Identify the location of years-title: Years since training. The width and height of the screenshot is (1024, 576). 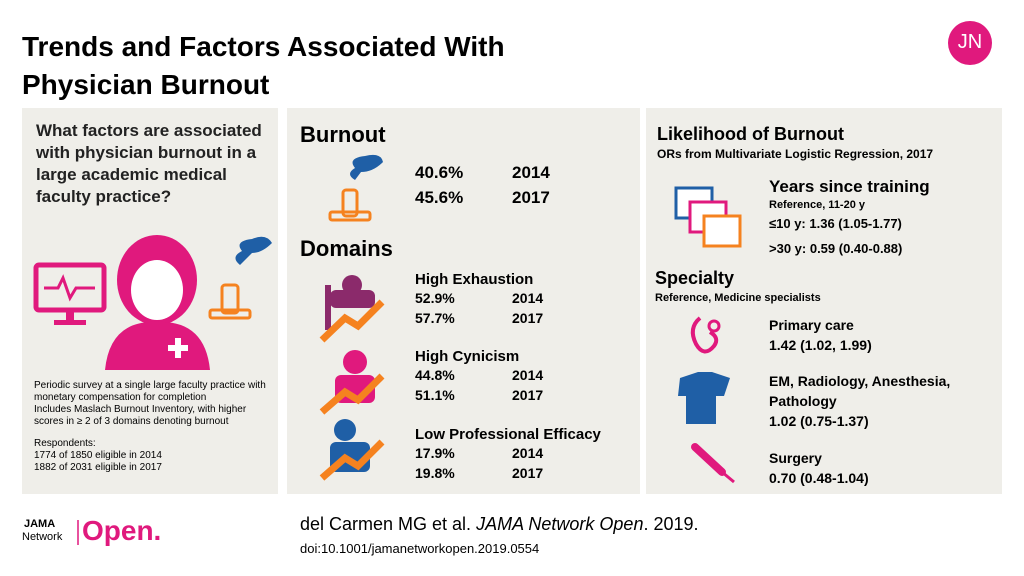
(849, 186).